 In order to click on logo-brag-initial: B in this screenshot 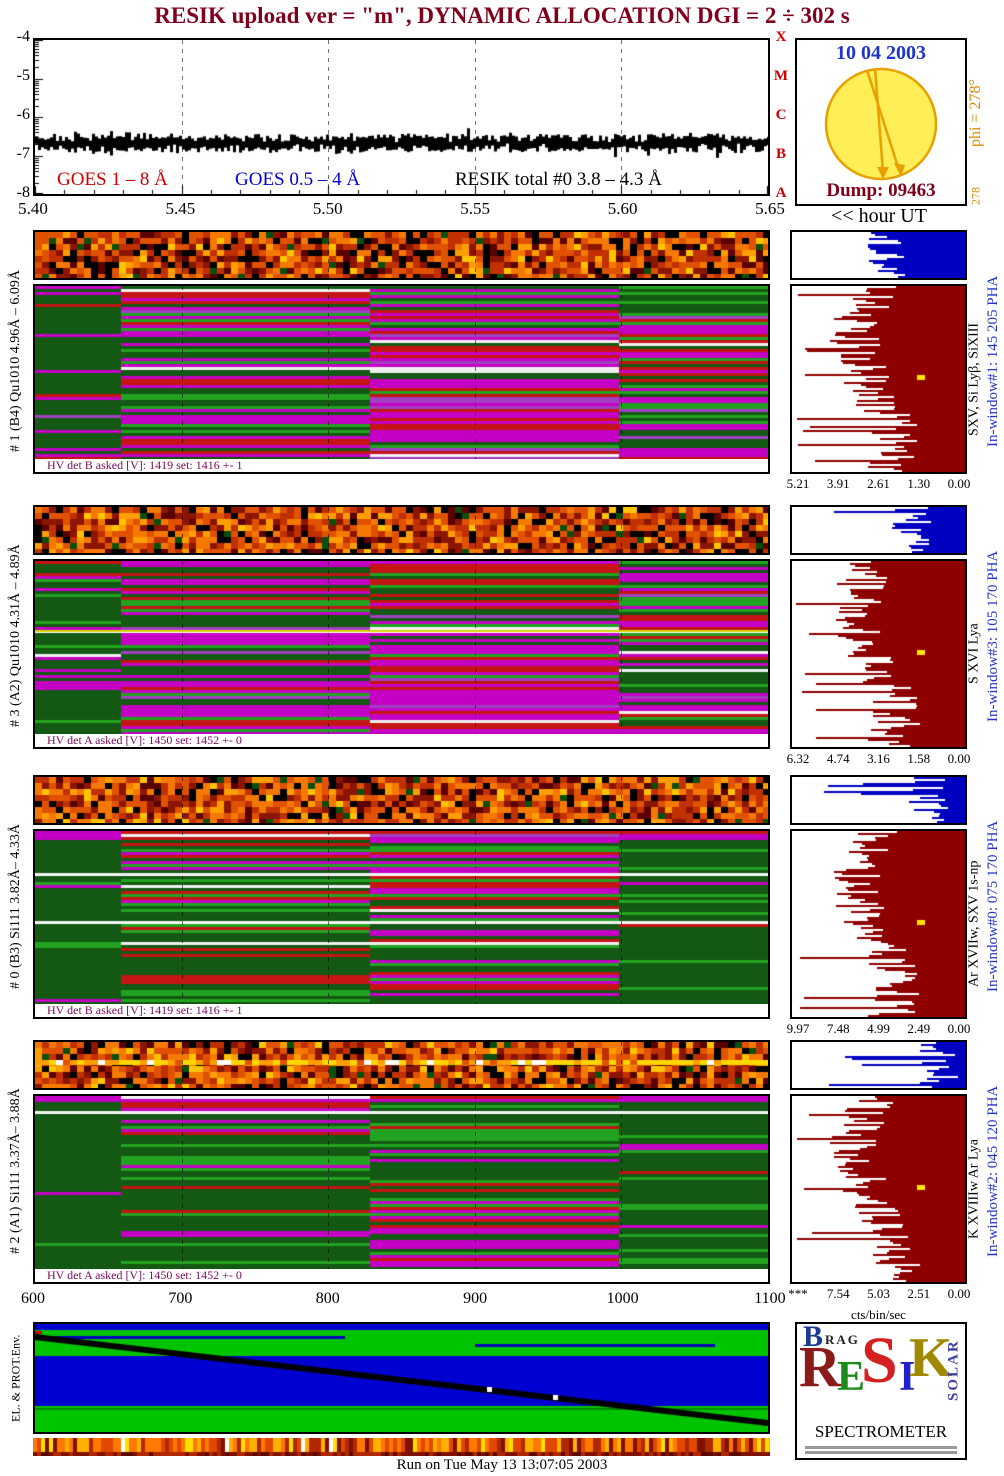, I will do `click(813, 1336)`.